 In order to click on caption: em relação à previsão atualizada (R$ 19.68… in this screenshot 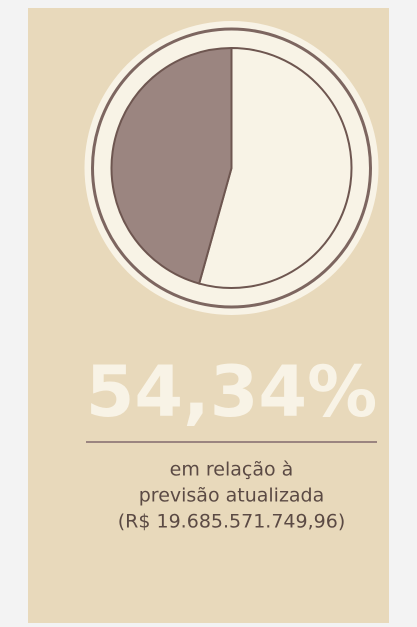, I will do `click(231, 496)`.